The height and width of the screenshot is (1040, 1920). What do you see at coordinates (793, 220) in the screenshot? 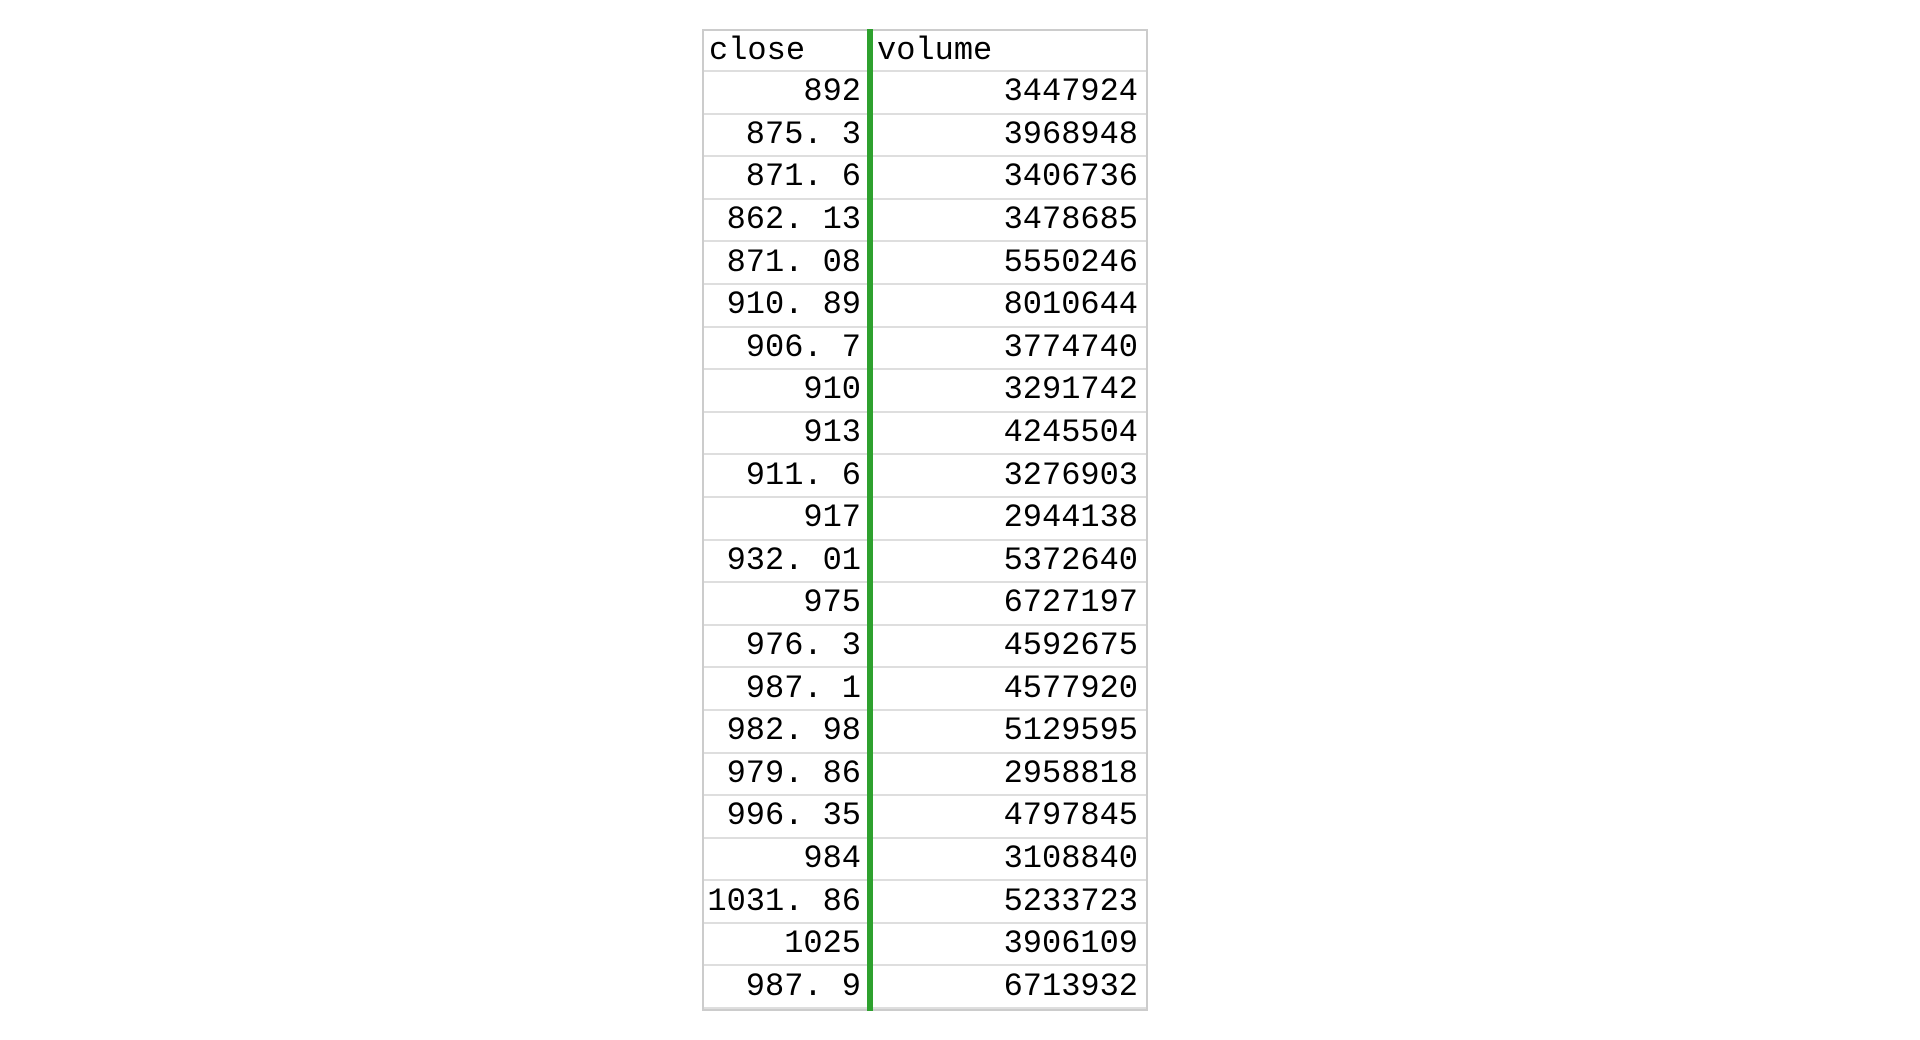
I see `close-cell: 862. 13` at bounding box center [793, 220].